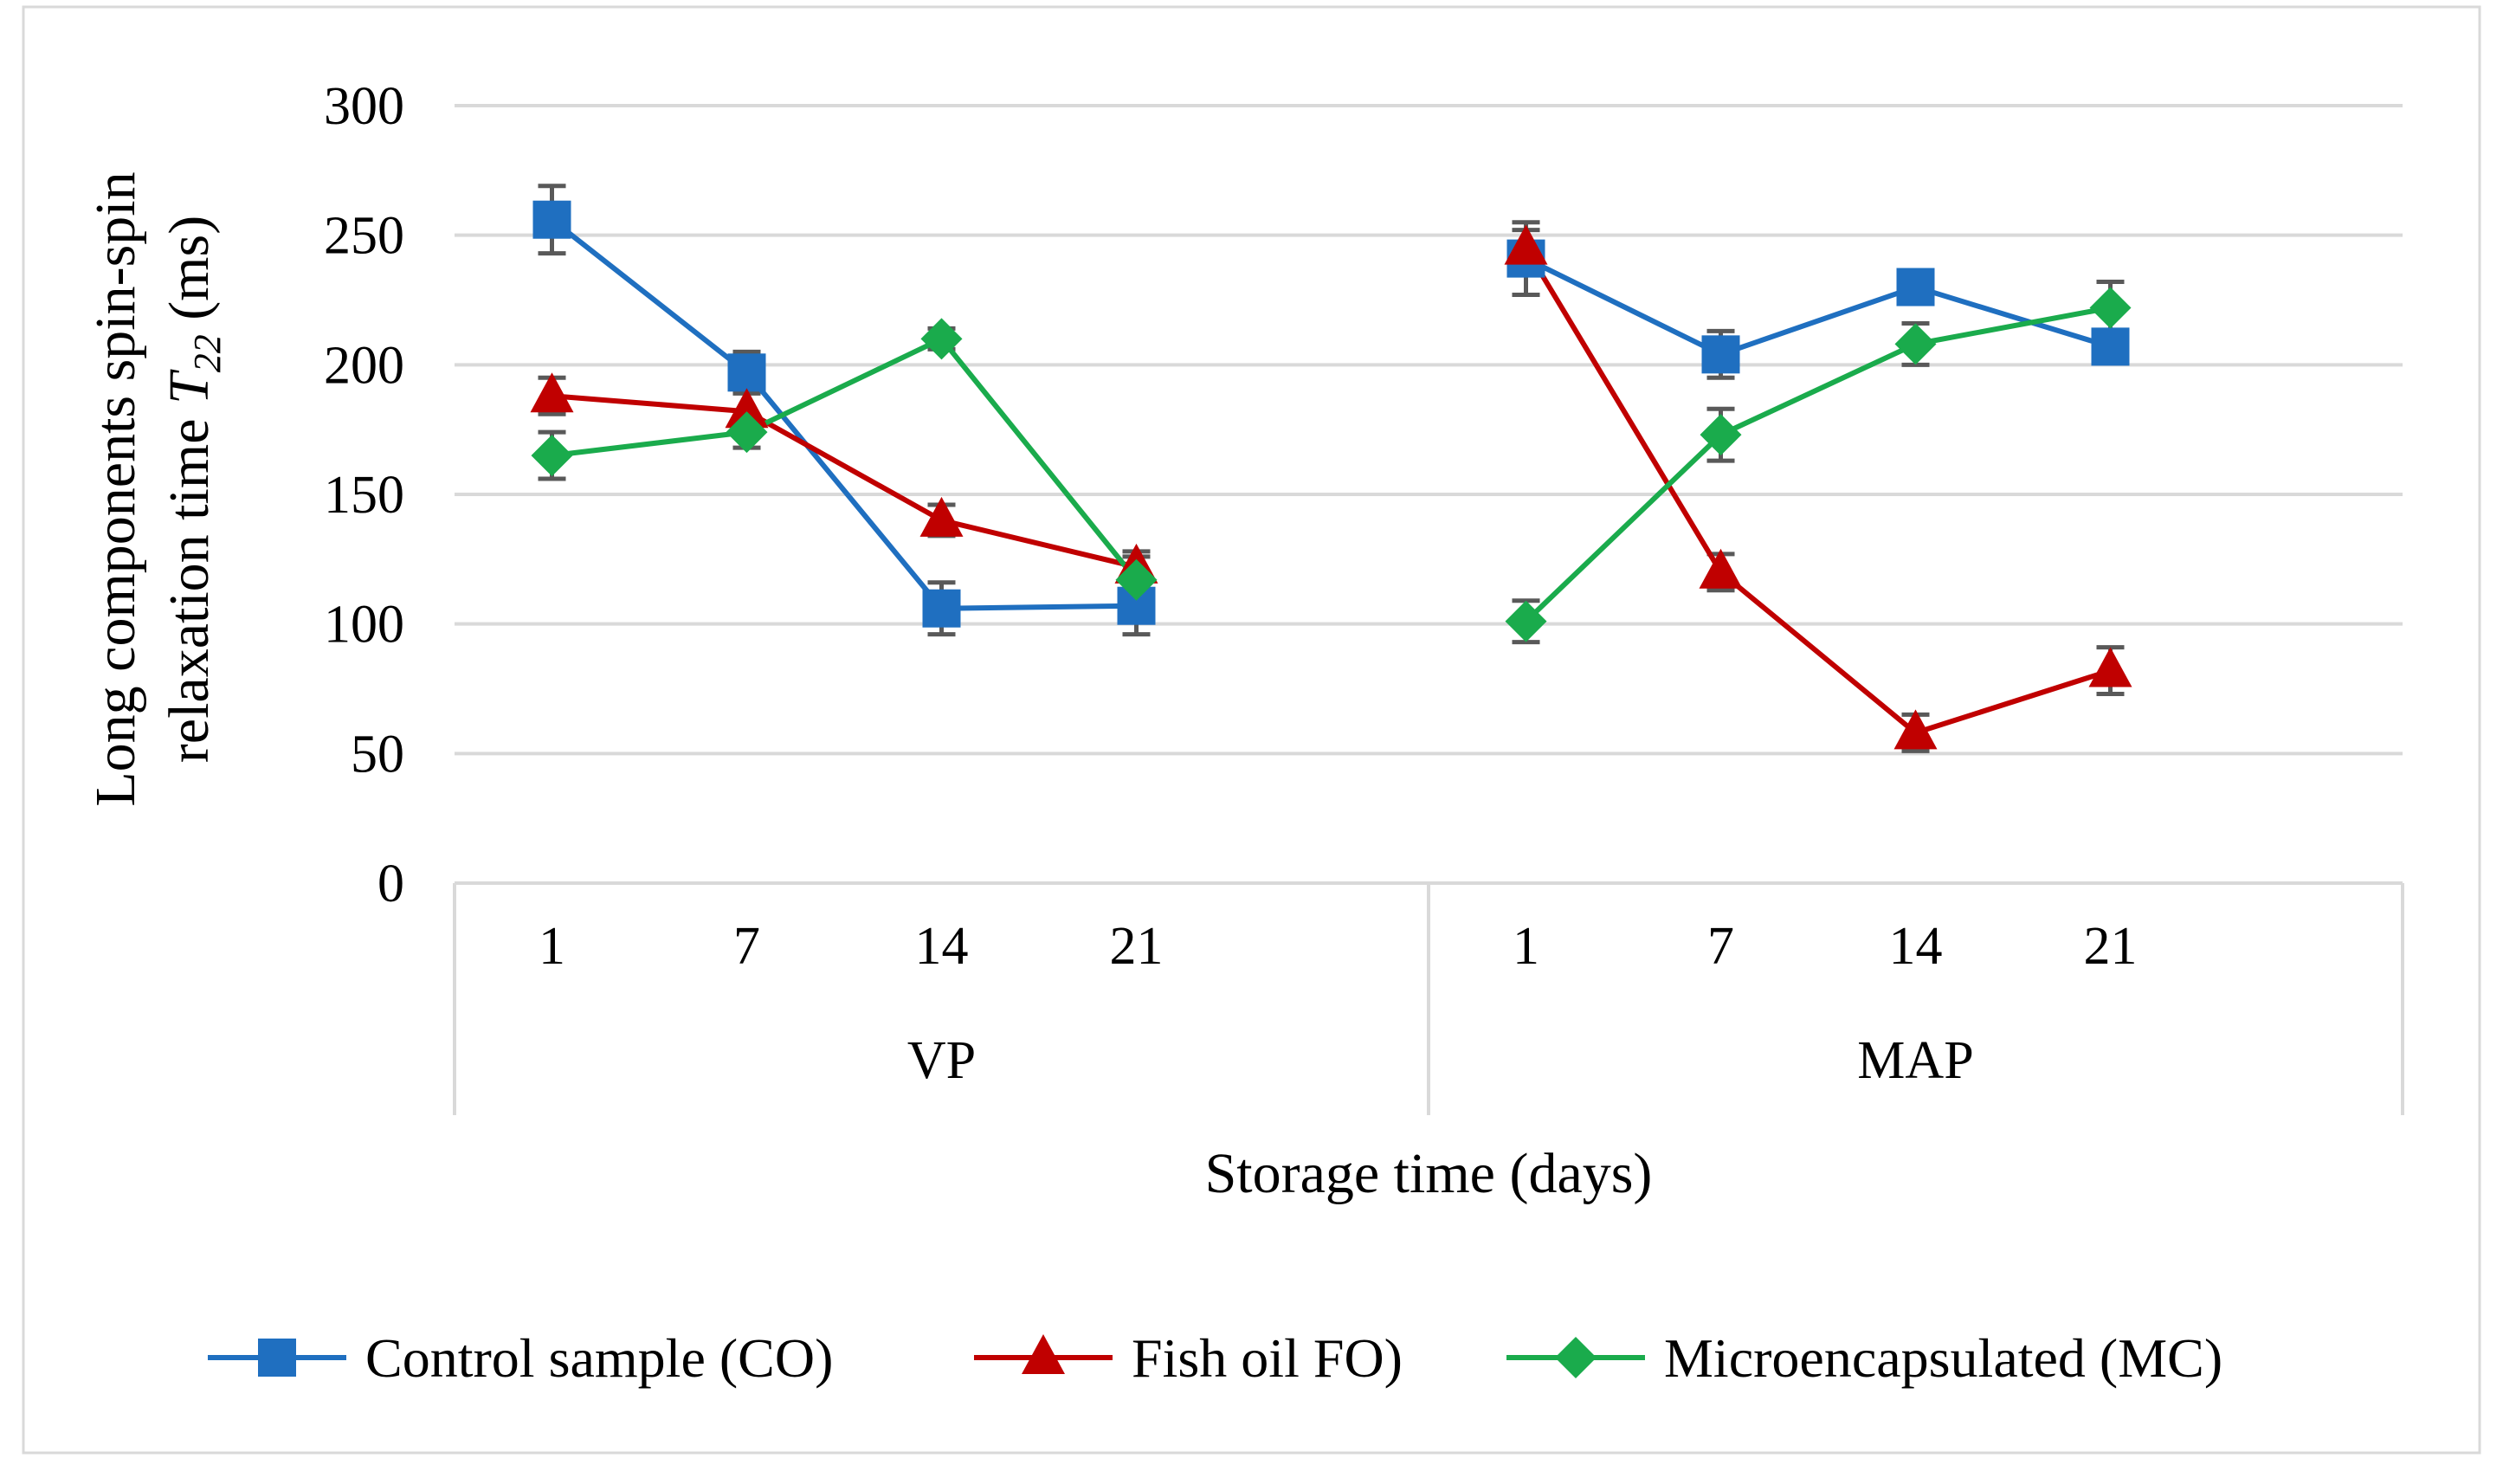 The image size is (2503, 1484). I want to click on y-tick-label-200: 200, so click(364, 365).